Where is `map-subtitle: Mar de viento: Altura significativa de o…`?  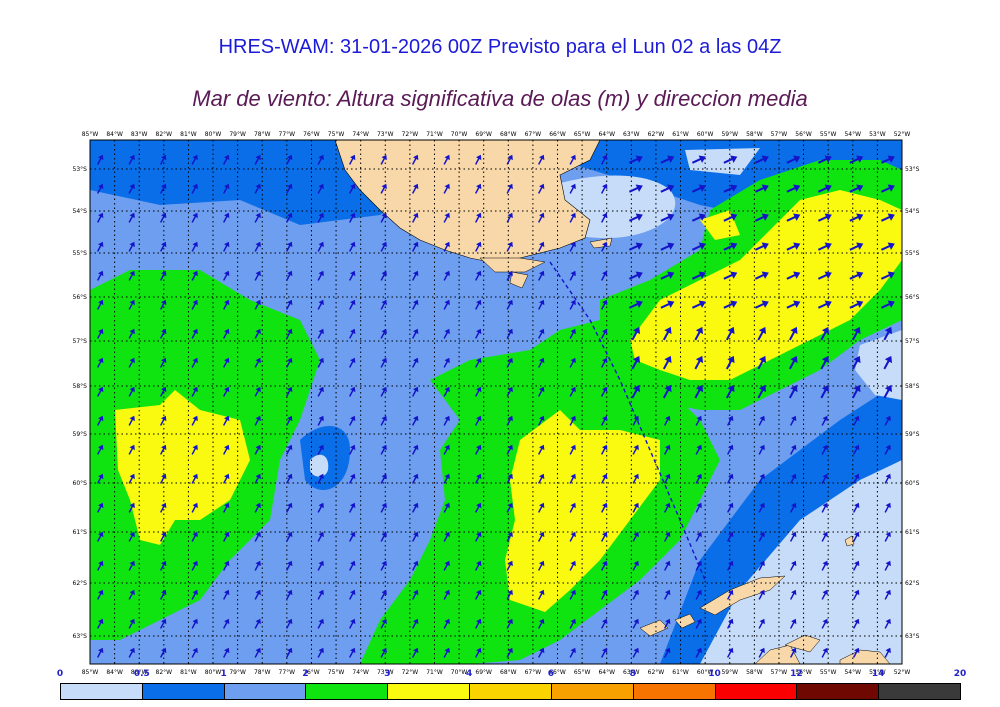 map-subtitle: Mar de viento: Altura significativa de o… is located at coordinates (500, 98).